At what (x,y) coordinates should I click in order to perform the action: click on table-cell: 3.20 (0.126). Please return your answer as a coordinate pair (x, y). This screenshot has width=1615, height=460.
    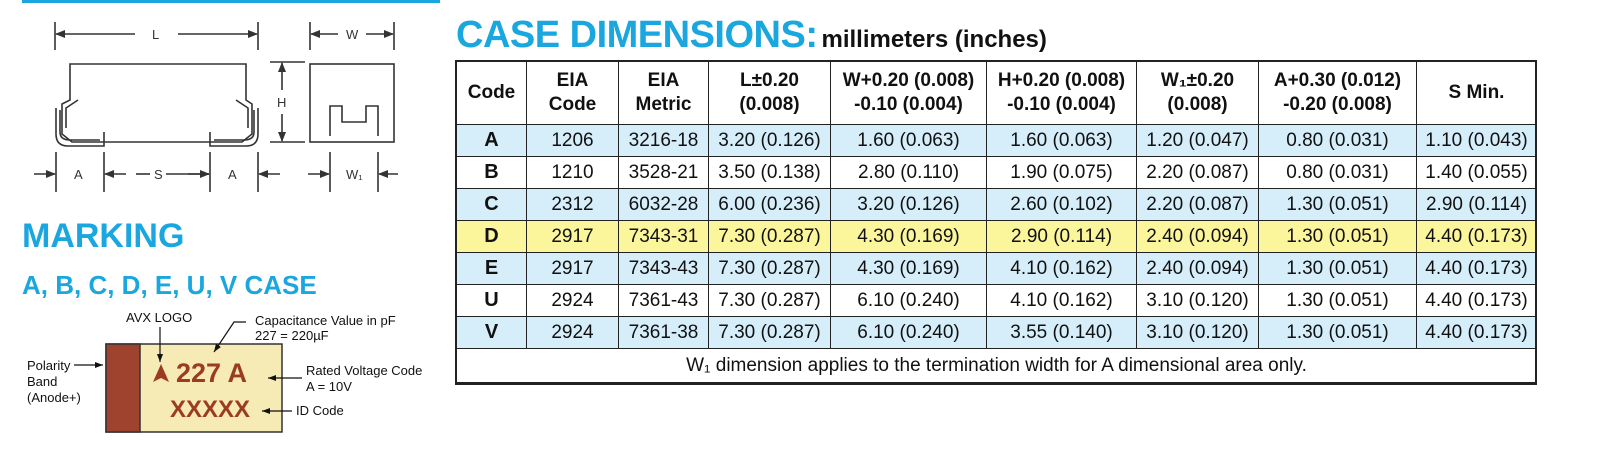
    Looking at the image, I should click on (908, 204).